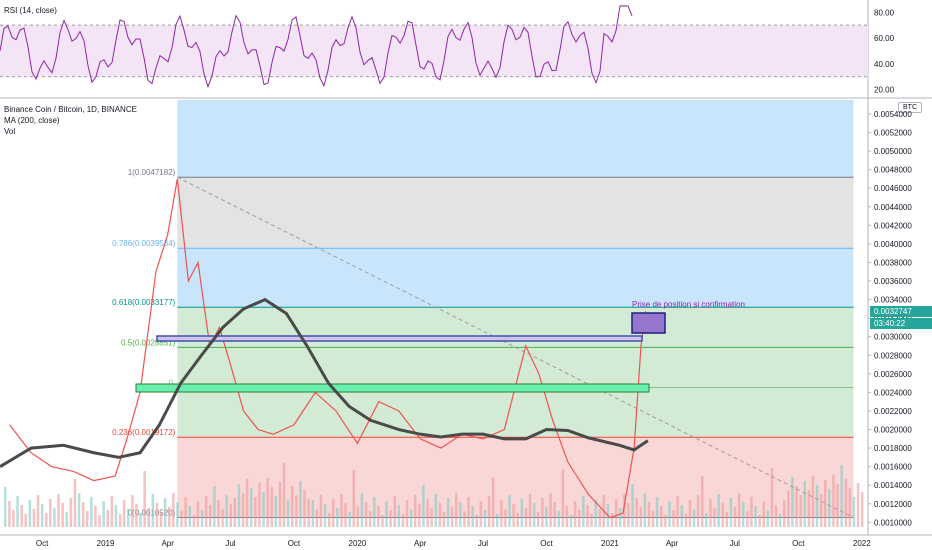 This screenshot has height=550, width=932. What do you see at coordinates (144, 432) in the screenshot?
I see `fib-level-label: 0.236(0.0019172)` at bounding box center [144, 432].